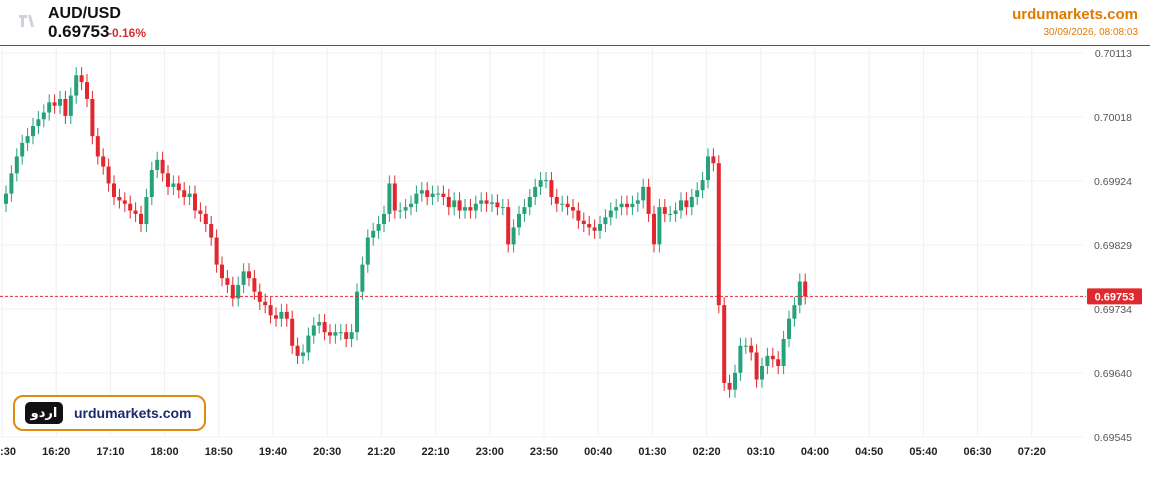 The width and height of the screenshot is (1150, 480). What do you see at coordinates (127, 33) in the screenshot?
I see `price-change: -0.16%` at bounding box center [127, 33].